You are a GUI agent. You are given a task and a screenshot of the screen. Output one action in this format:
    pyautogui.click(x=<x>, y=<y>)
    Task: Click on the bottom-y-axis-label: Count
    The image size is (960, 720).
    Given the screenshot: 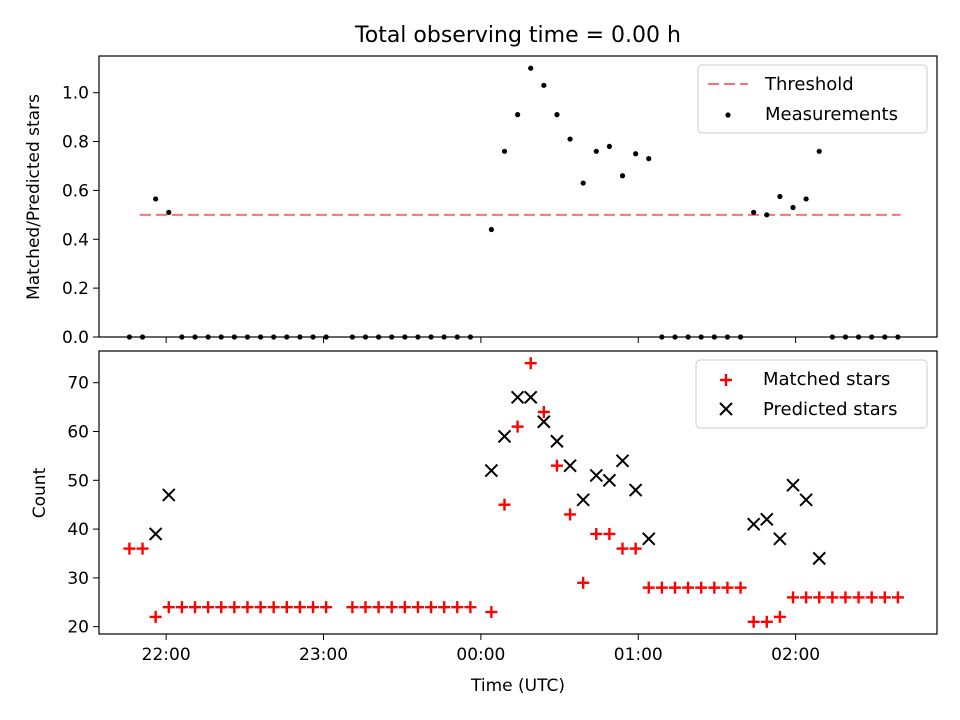 What is the action you would take?
    pyautogui.click(x=40, y=492)
    